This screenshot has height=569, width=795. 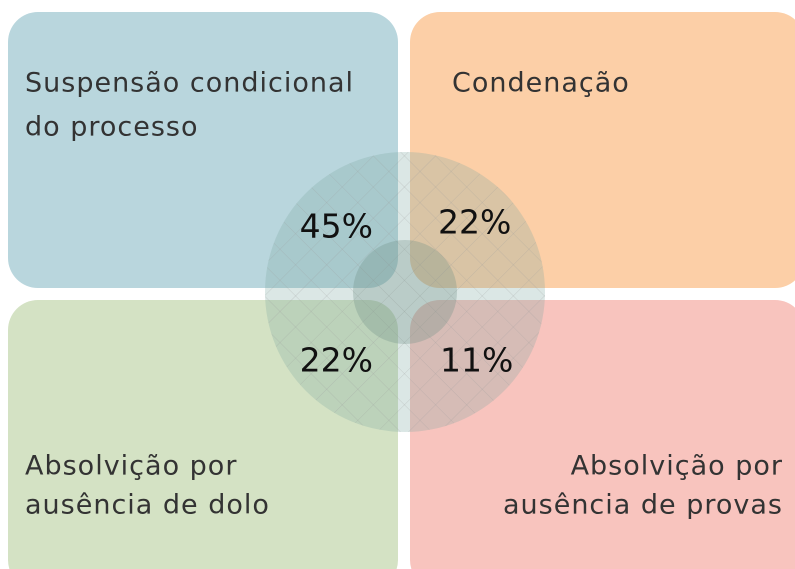 What do you see at coordinates (643, 505) in the screenshot?
I see `label: ausência de provas` at bounding box center [643, 505].